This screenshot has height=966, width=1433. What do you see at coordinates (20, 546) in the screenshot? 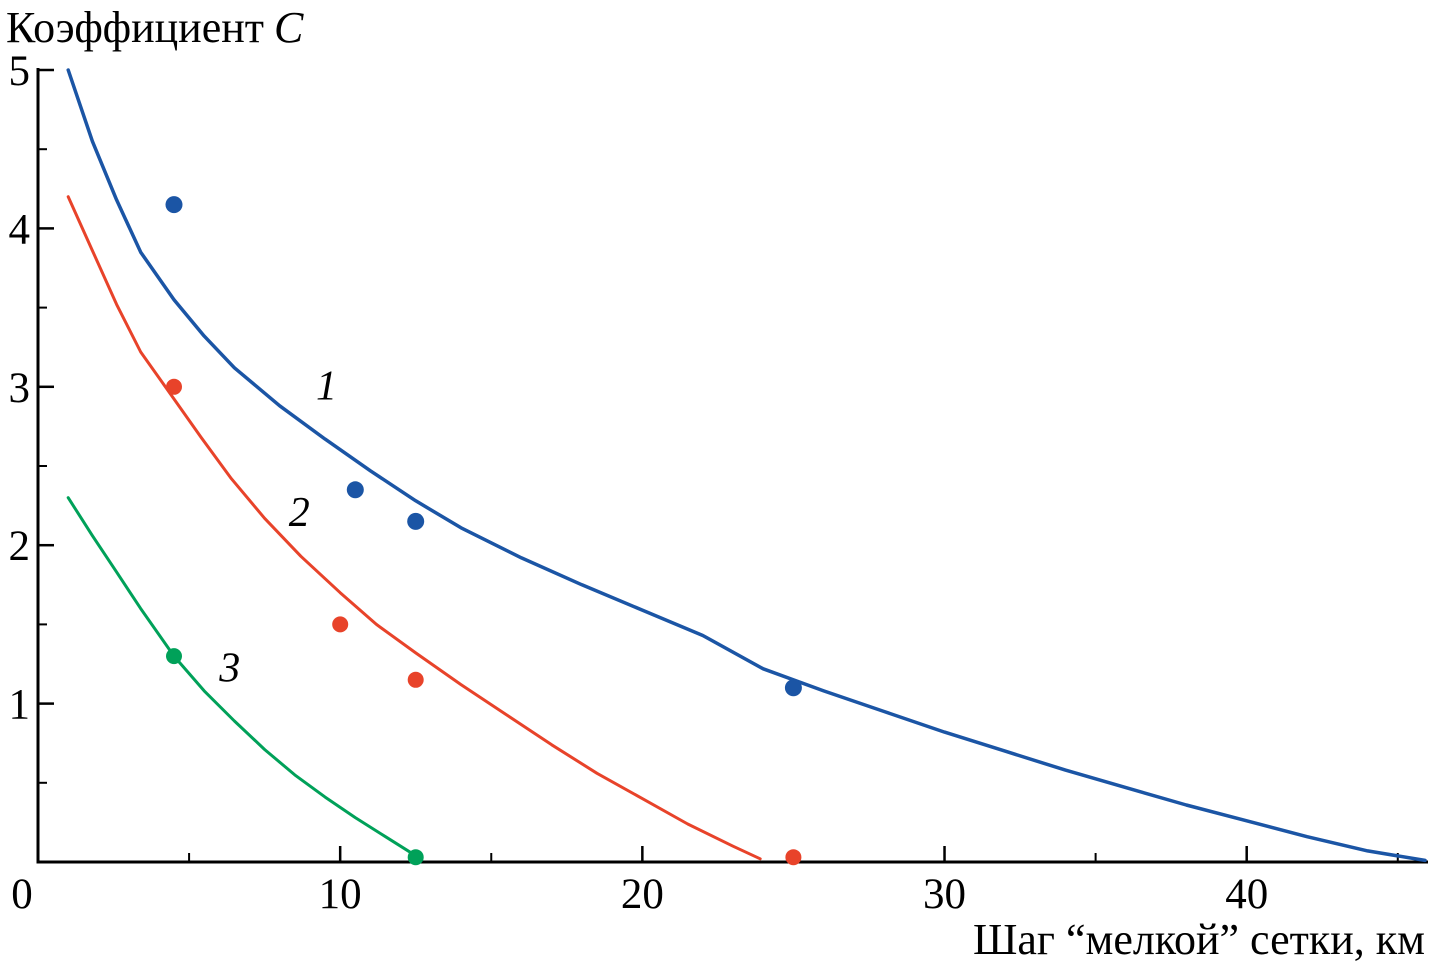
I see `y-tick-label: 2` at bounding box center [20, 546].